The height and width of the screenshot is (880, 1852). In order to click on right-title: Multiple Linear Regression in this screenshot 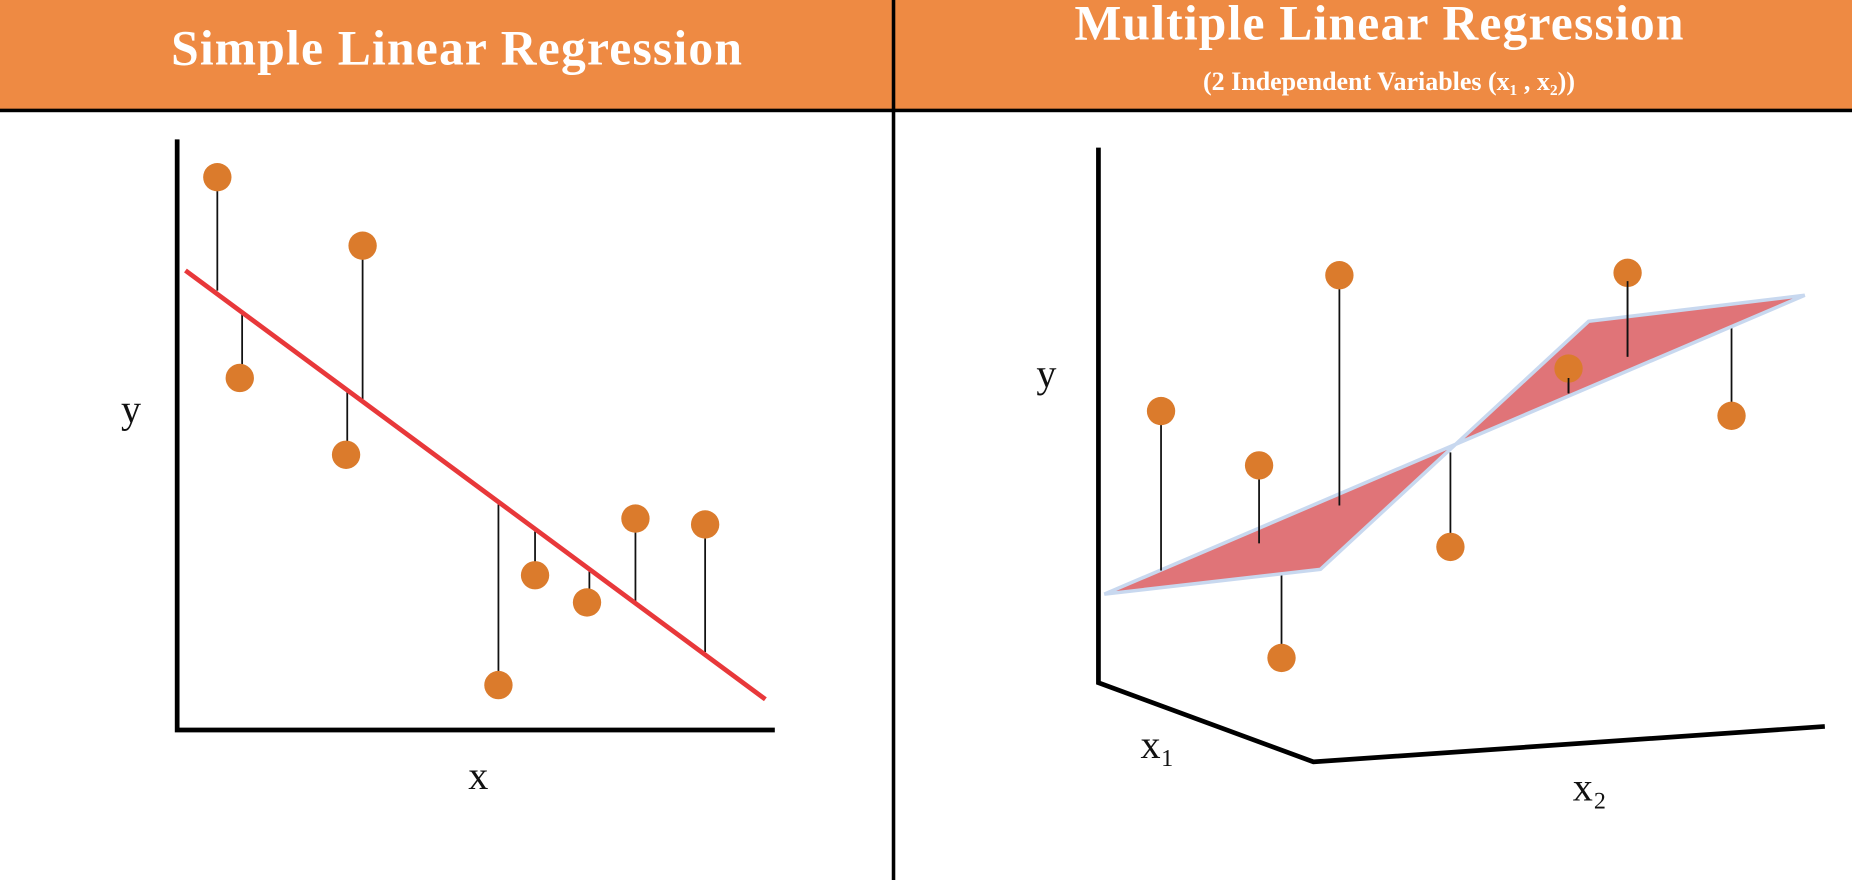, I will do `click(1379, 25)`.